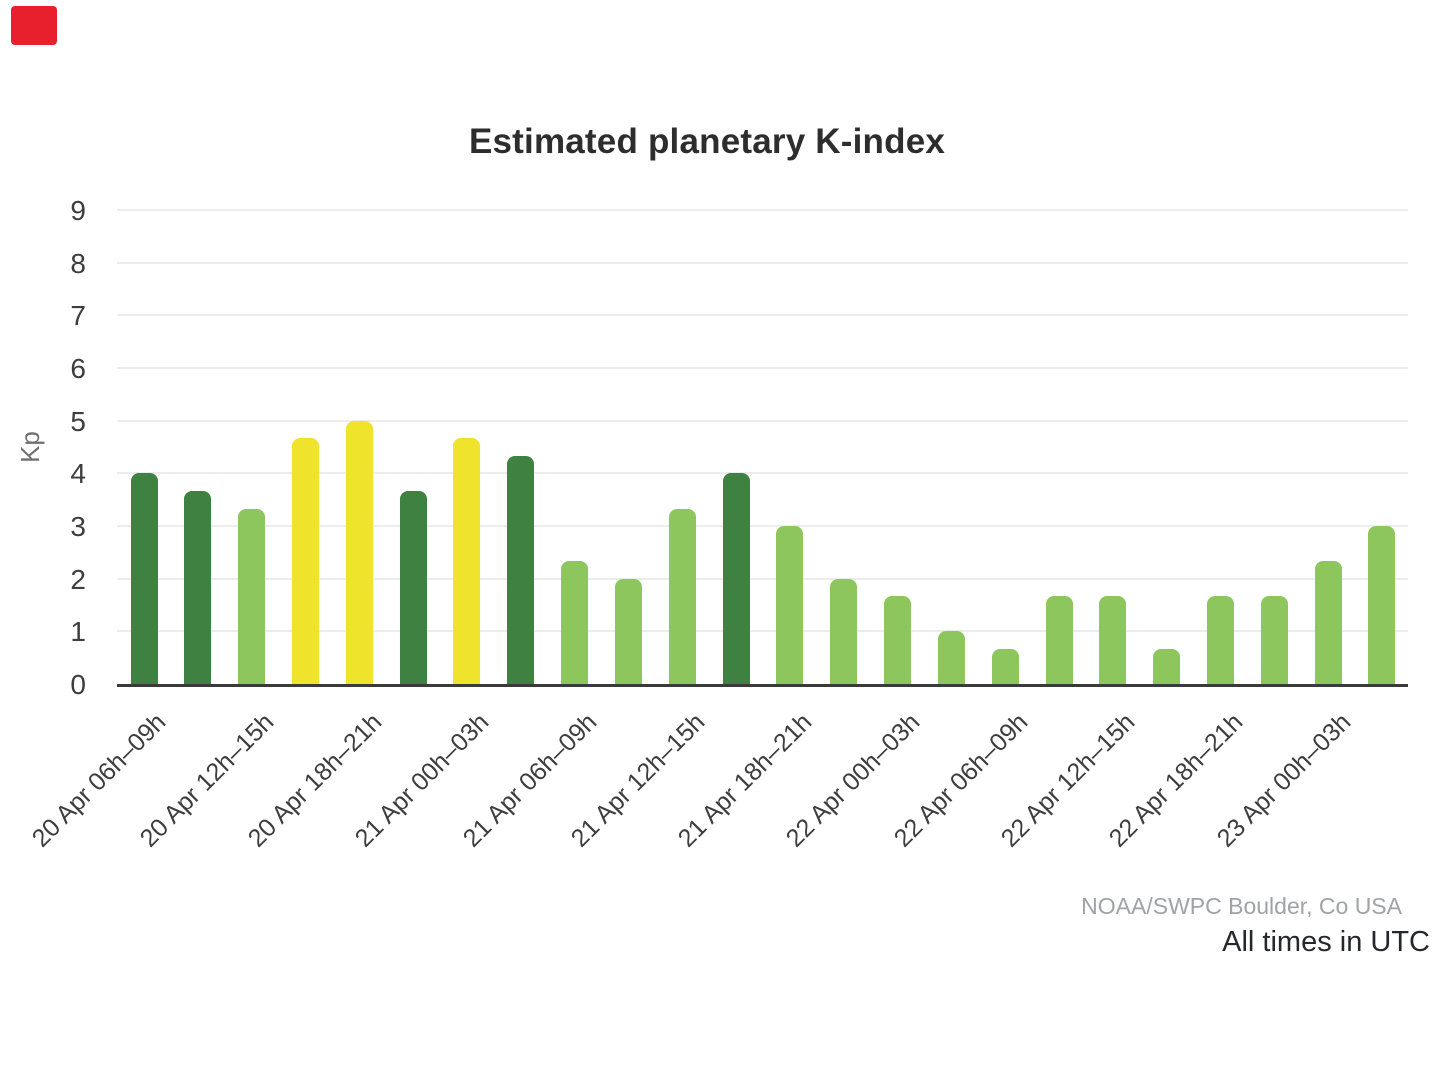 Image resolution: width=1440 pixels, height=1080 pixels. Describe the element at coordinates (707, 141) in the screenshot. I see `chart-title: Estimated planetary K-index` at that location.